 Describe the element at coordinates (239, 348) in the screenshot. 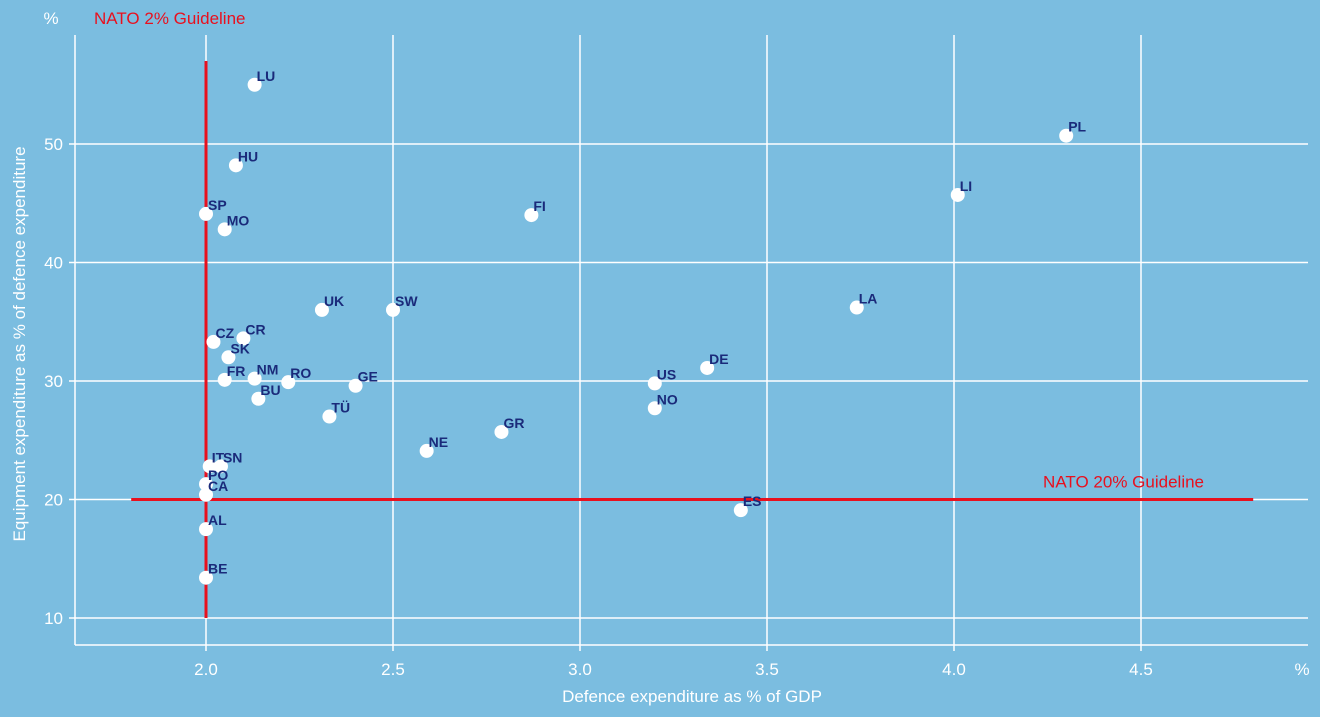

I see `point-label-sk: SK` at that location.